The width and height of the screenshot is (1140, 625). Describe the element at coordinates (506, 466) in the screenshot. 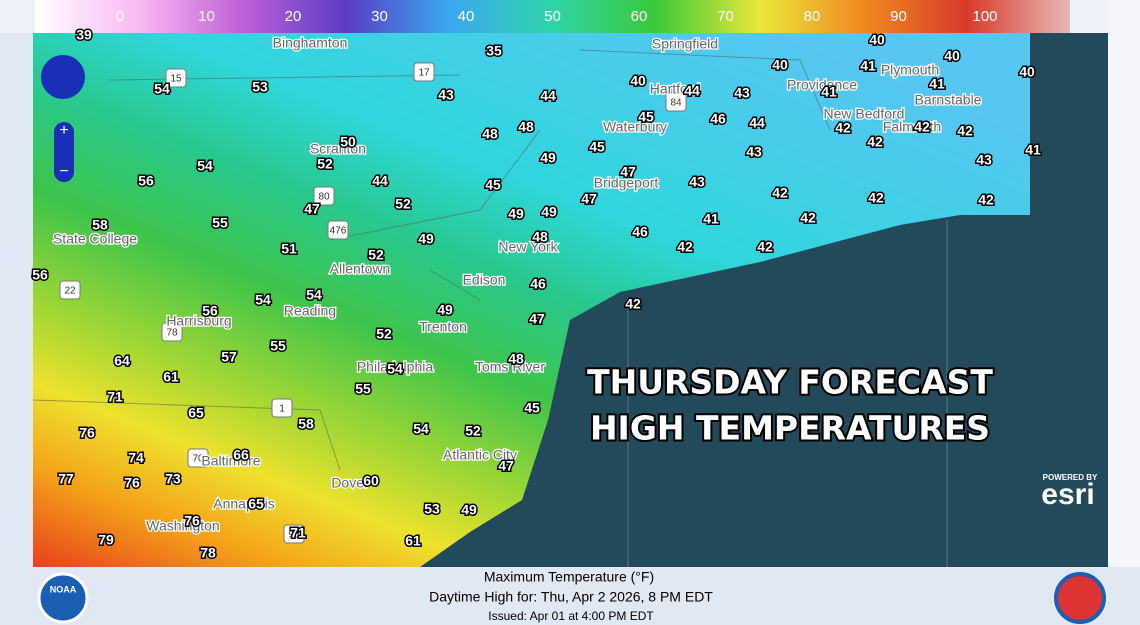

I see `temperature-label: 47` at that location.